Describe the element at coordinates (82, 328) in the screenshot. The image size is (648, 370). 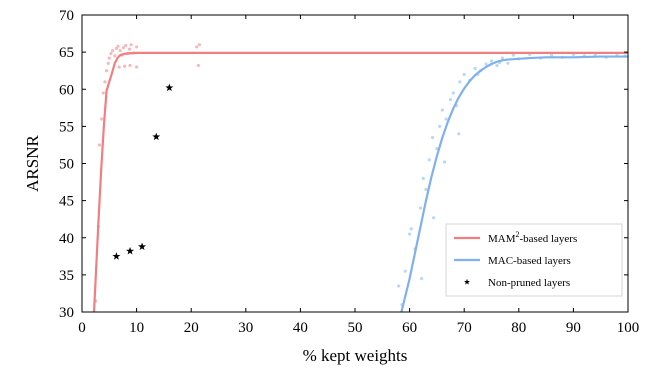
I see `x-tick-label: 0` at that location.